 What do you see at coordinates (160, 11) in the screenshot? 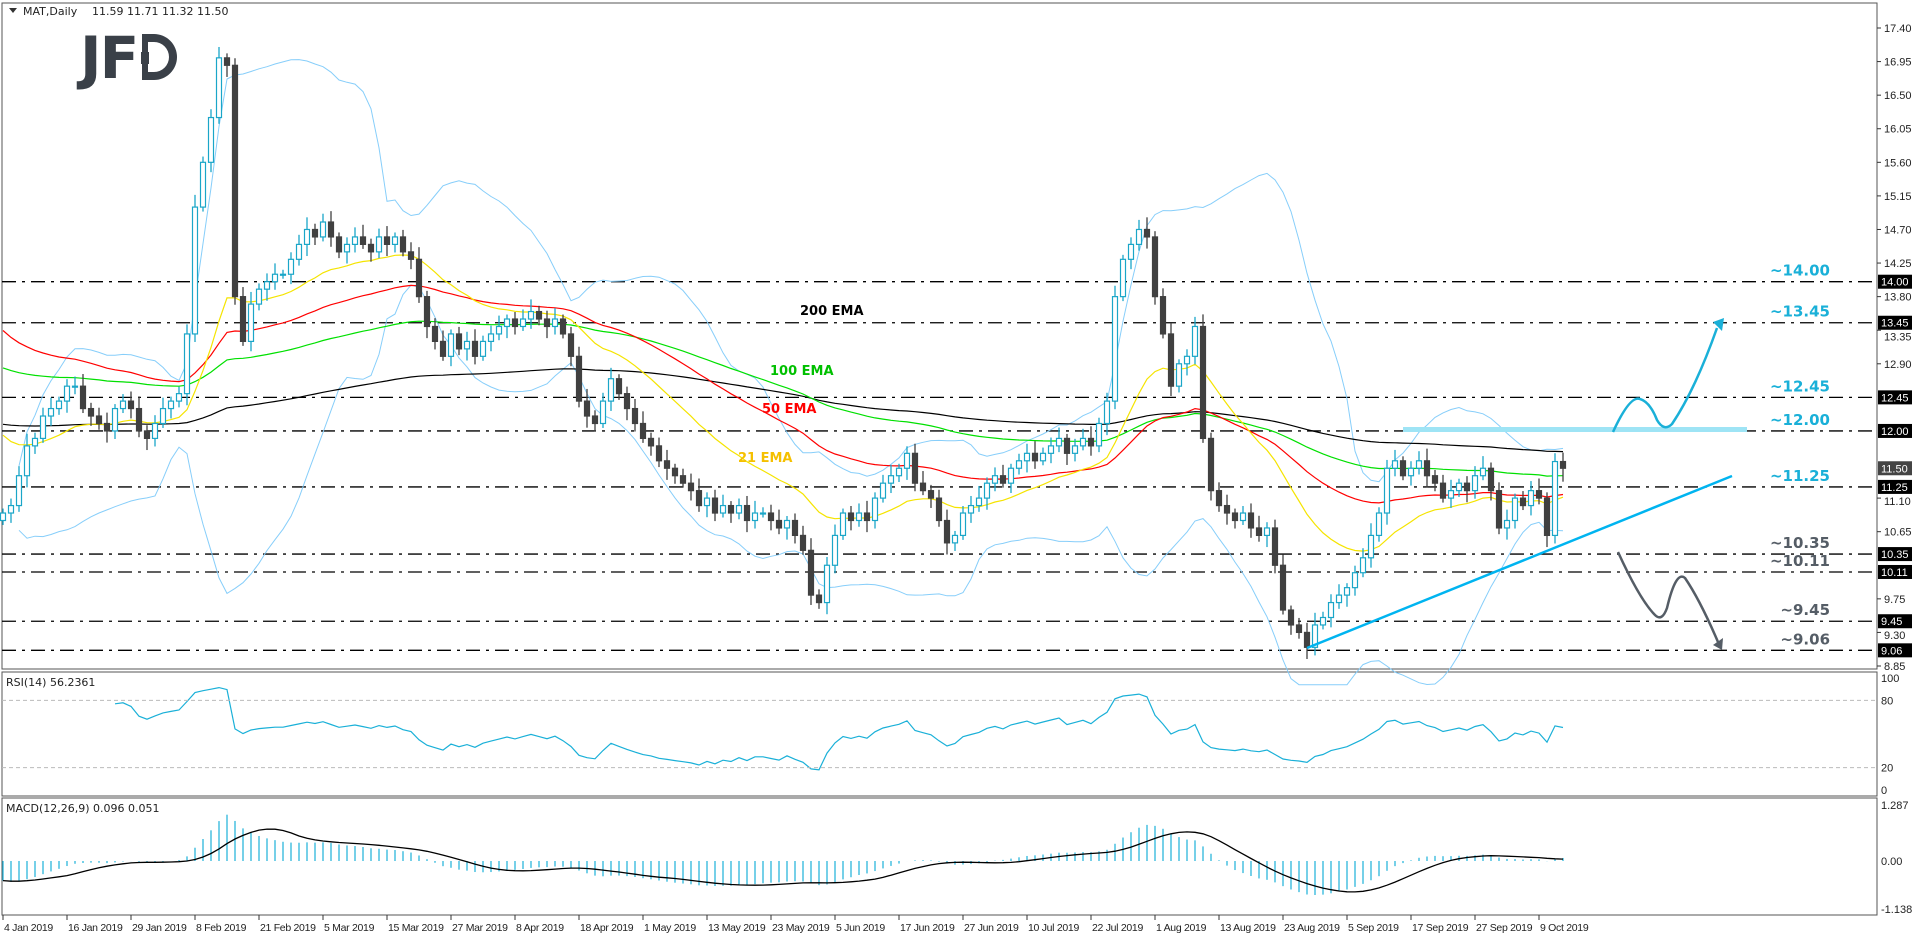
I see `ohlc-readout: 11.59 11.71 11.32 11.50` at bounding box center [160, 11].